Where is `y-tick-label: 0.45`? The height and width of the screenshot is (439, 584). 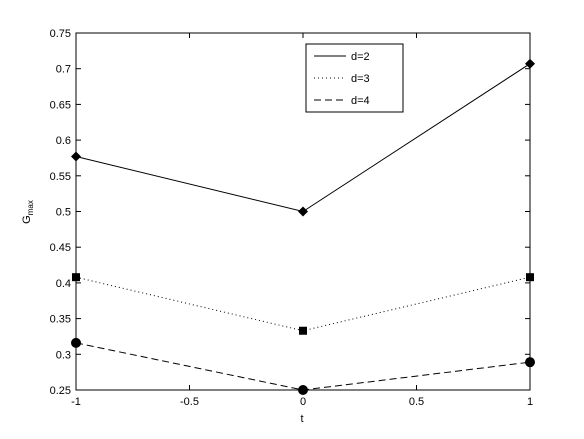
y-tick-label: 0.45 is located at coordinates (60, 248).